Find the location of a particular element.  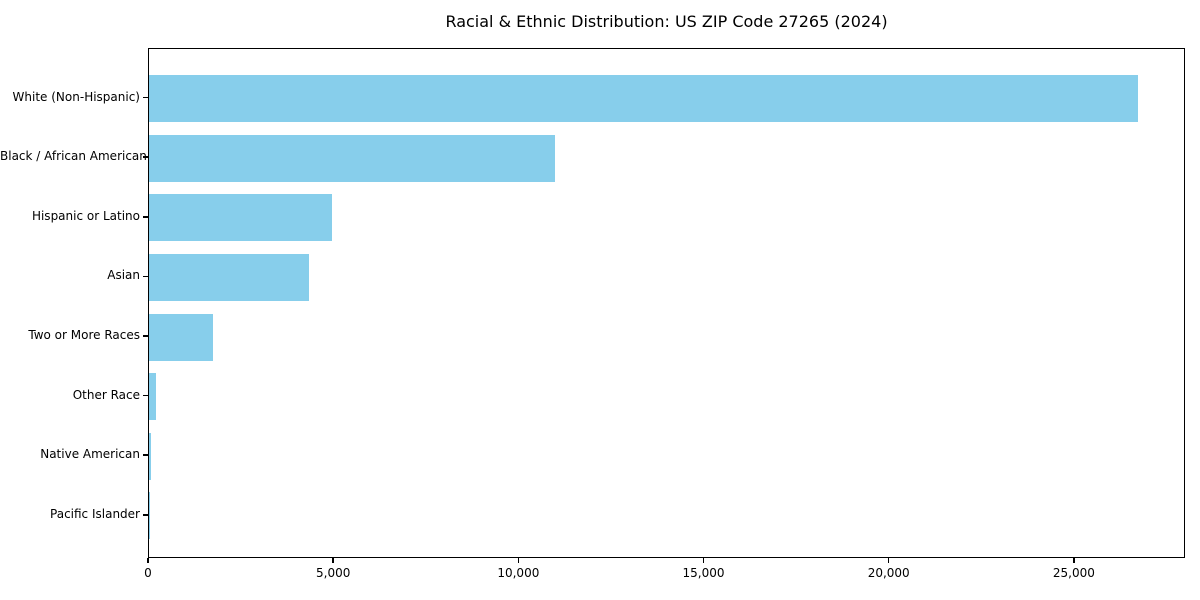

y-tick-label-native-american: Native American is located at coordinates (90, 454).